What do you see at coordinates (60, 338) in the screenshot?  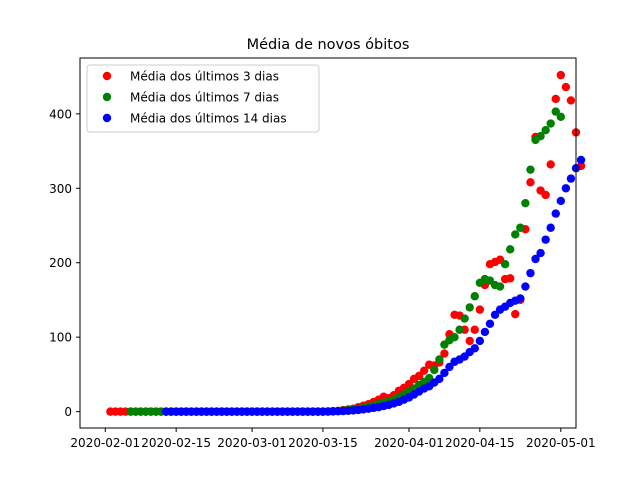 I see `y-tick-label: 100` at bounding box center [60, 338].